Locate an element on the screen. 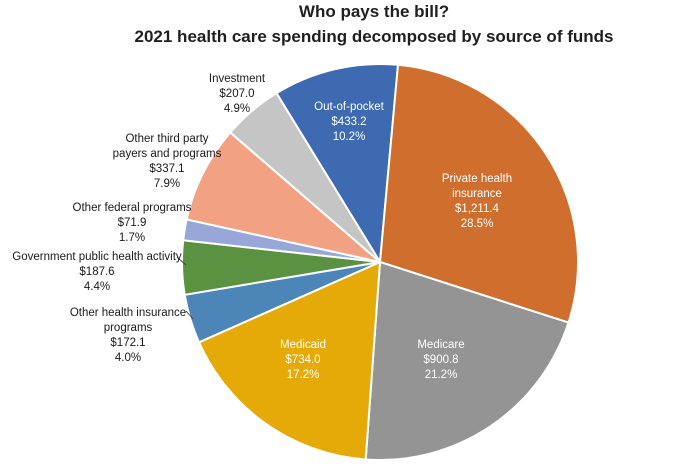 This screenshot has width=700, height=466. pie-label-line: 4.4% is located at coordinates (97, 287).